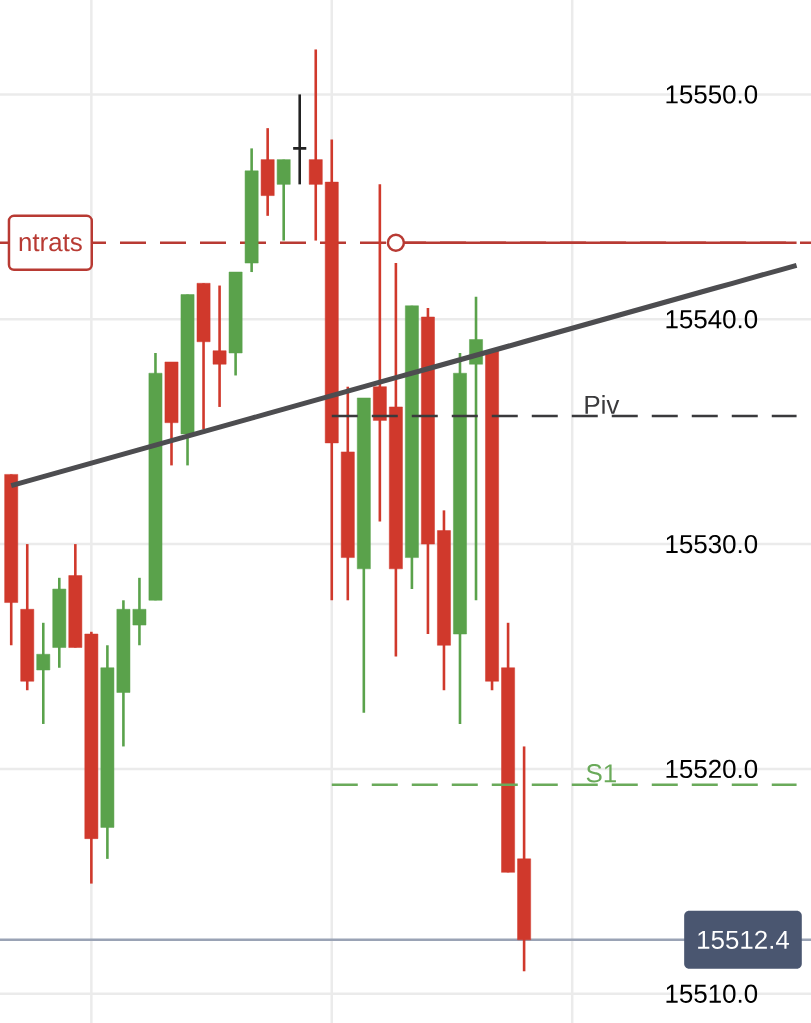  Describe the element at coordinates (712, 319) in the screenshot. I see `y-tick-label: 15540.0` at that location.